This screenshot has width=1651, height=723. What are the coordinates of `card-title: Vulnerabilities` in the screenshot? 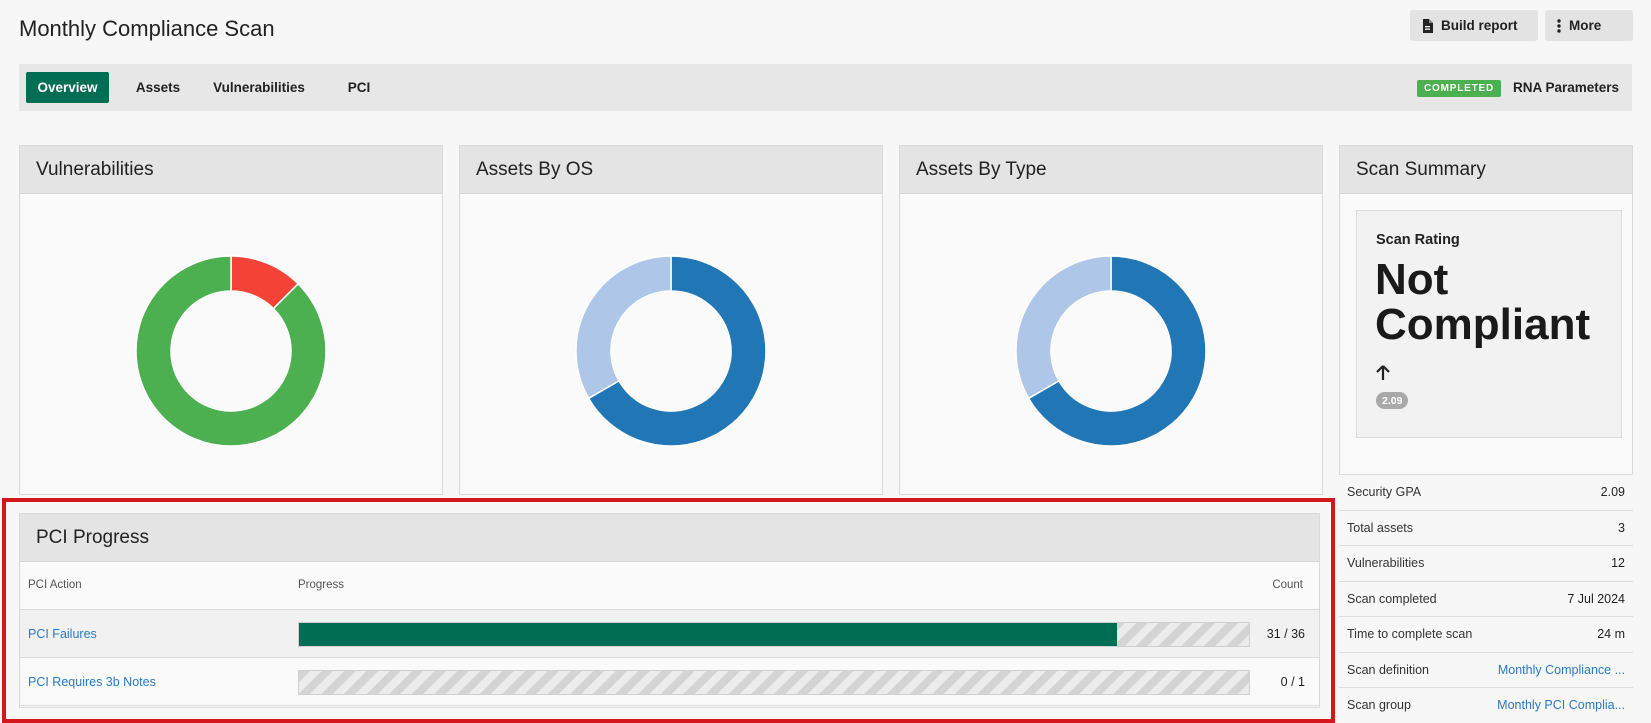 It's located at (231, 170).